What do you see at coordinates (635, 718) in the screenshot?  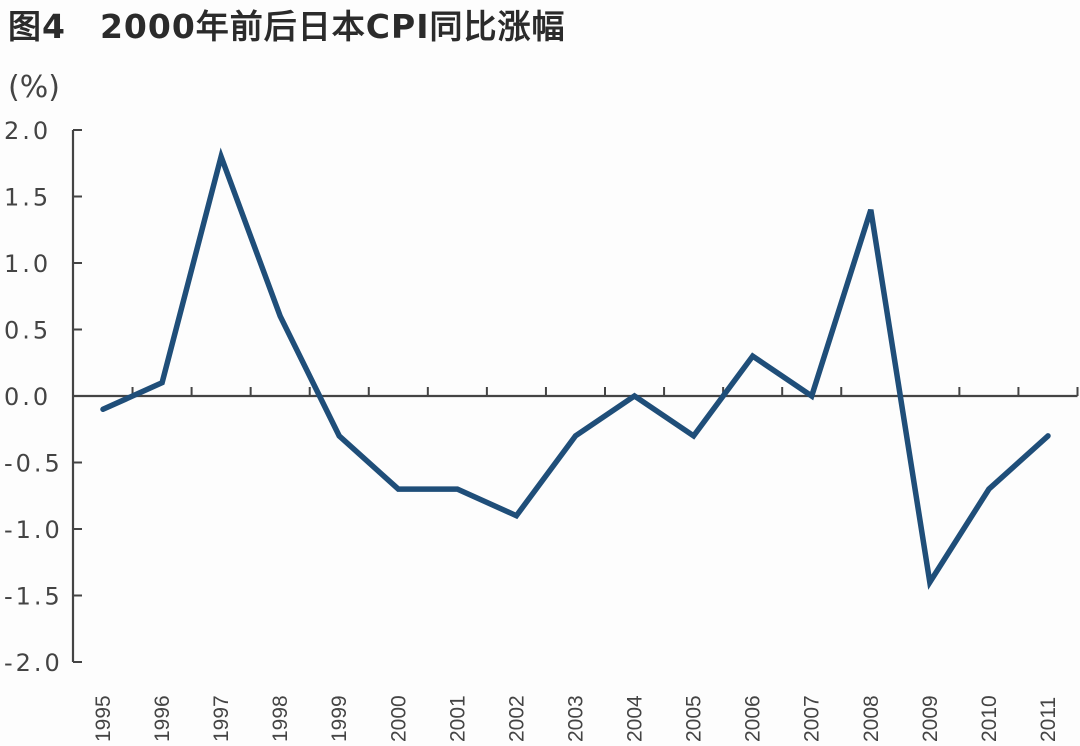 I see `x-tick-label: 2004` at bounding box center [635, 718].